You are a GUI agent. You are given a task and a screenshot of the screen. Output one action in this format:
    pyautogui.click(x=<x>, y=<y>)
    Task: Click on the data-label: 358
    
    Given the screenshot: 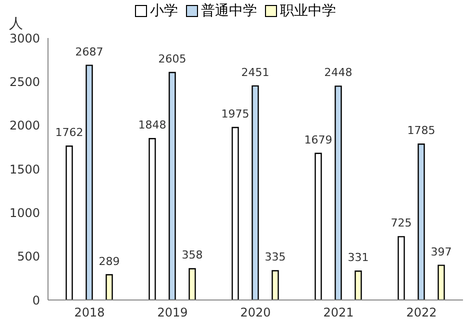 What is the action you would take?
    pyautogui.click(x=192, y=255)
    